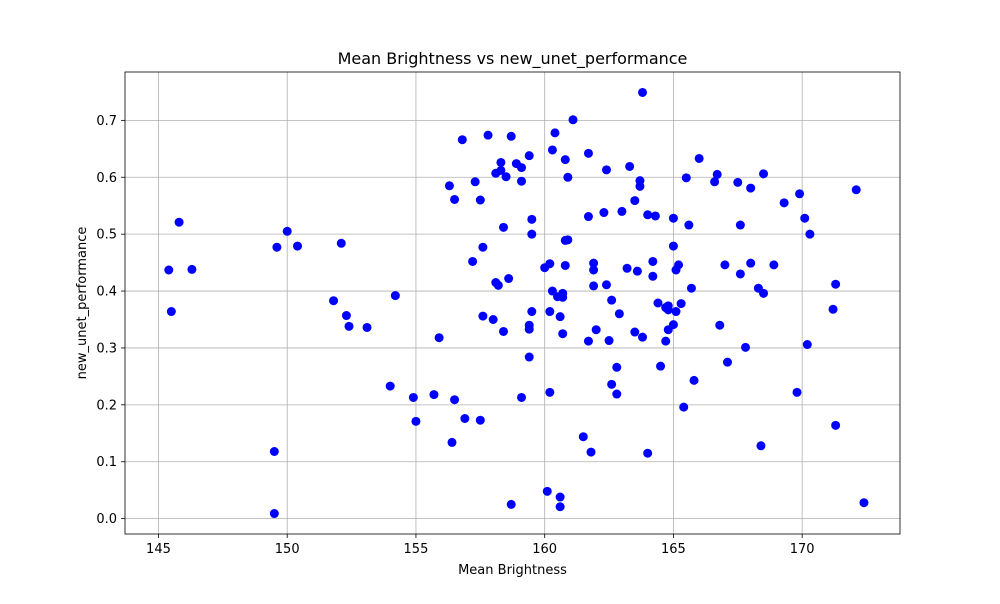 Image resolution: width=1000 pixels, height=604 pixels. I want to click on chart-title: Mean Brightness vs new_unet_performance, so click(513, 59).